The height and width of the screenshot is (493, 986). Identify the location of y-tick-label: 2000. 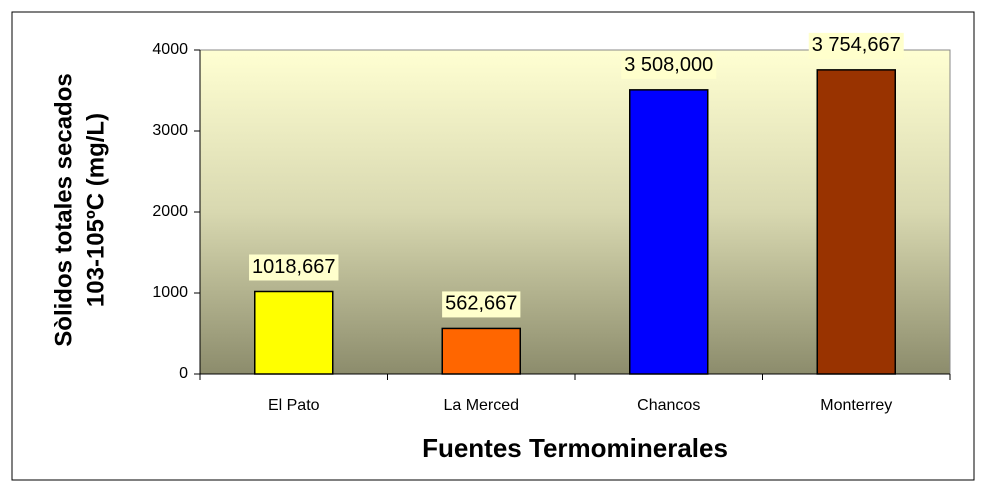
(170, 211).